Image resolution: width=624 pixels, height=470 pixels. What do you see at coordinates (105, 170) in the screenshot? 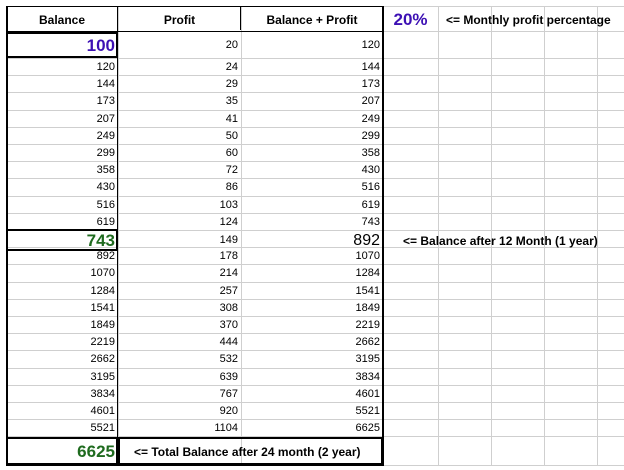
I see `balance-cell: 358` at bounding box center [105, 170].